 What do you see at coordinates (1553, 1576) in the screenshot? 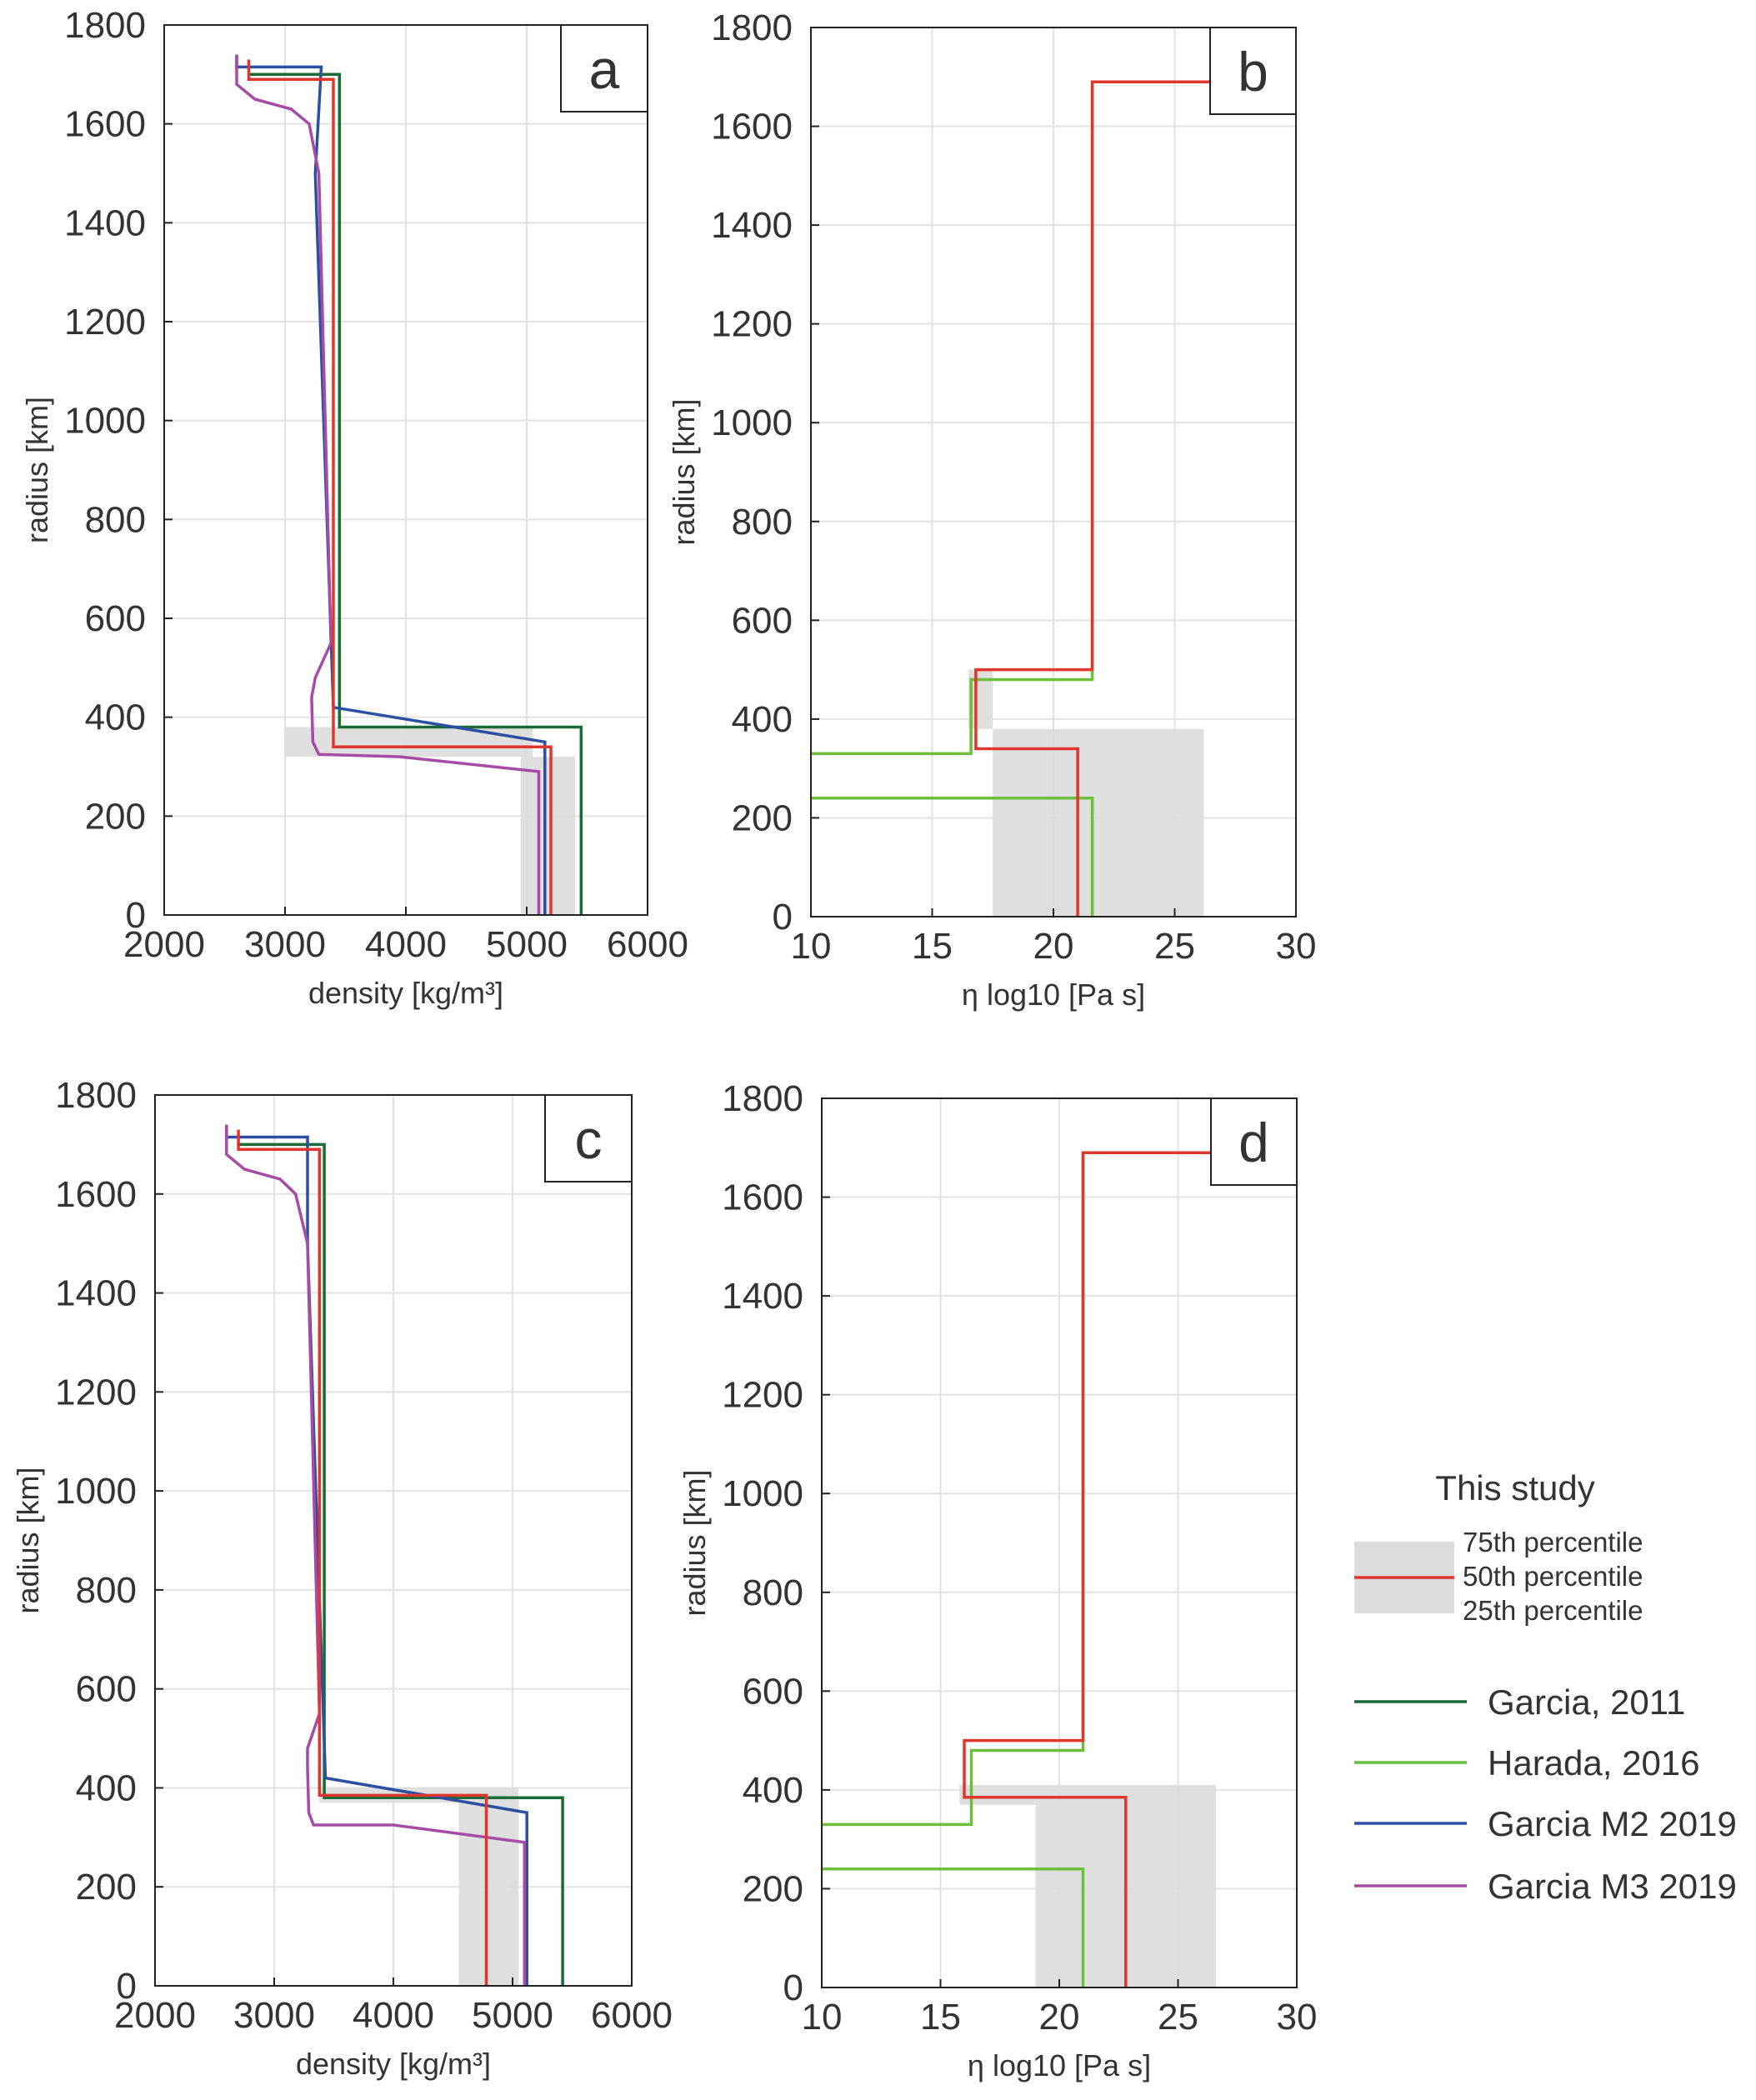
I see `legend-percentile-mid: 50th percentile` at bounding box center [1553, 1576].